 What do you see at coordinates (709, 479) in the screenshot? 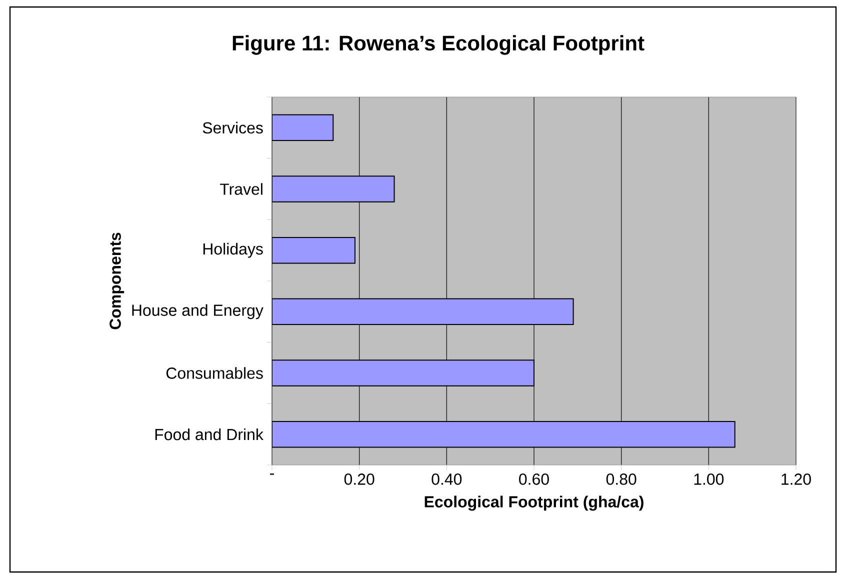
I see `x-tick-label: 1.00` at bounding box center [709, 479].